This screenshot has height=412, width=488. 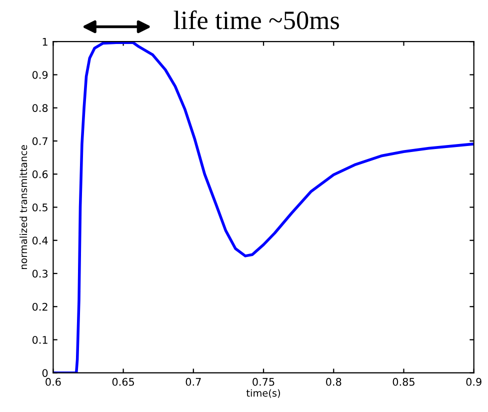 What do you see at coordinates (334, 382) in the screenshot?
I see `x-tick-label: 0.8` at bounding box center [334, 382].